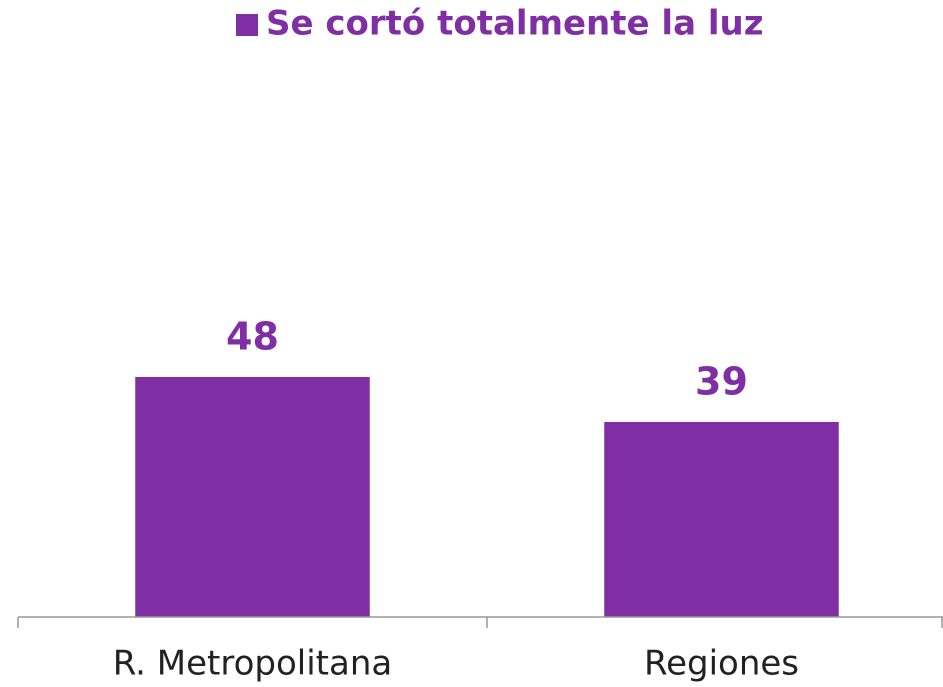 The height and width of the screenshot is (687, 943). What do you see at coordinates (252, 337) in the screenshot?
I see `value-label: 48` at bounding box center [252, 337].